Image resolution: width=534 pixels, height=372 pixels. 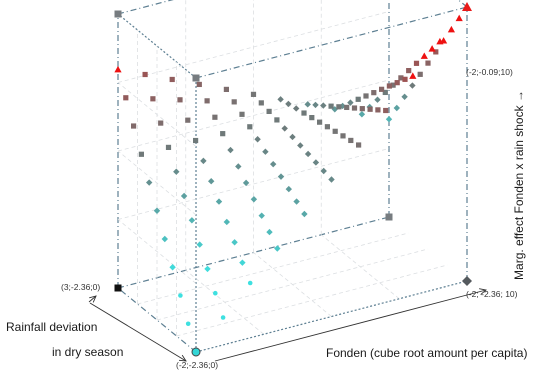 What do you see at coordinates (118, 14) in the screenshot?
I see `marker-top-left` at bounding box center [118, 14].